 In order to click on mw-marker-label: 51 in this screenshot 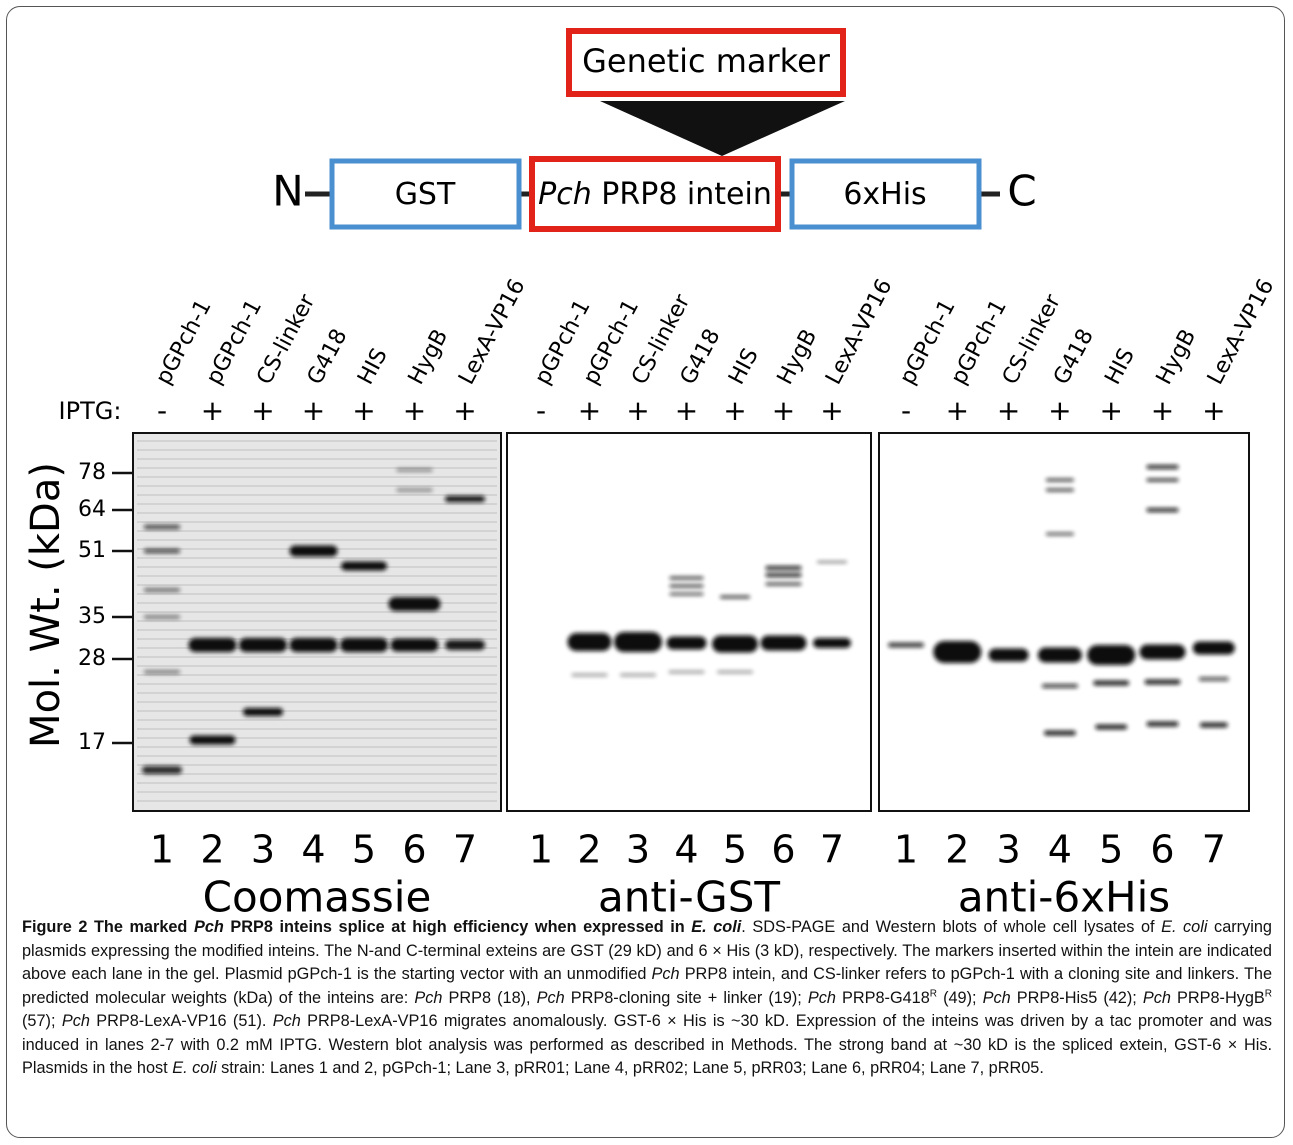, I will do `click(92, 550)`.